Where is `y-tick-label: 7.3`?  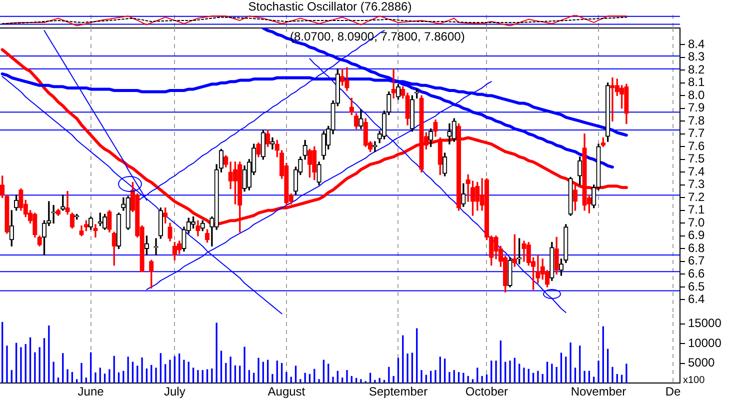
y-tick-label: 7.3 is located at coordinates (697, 184).